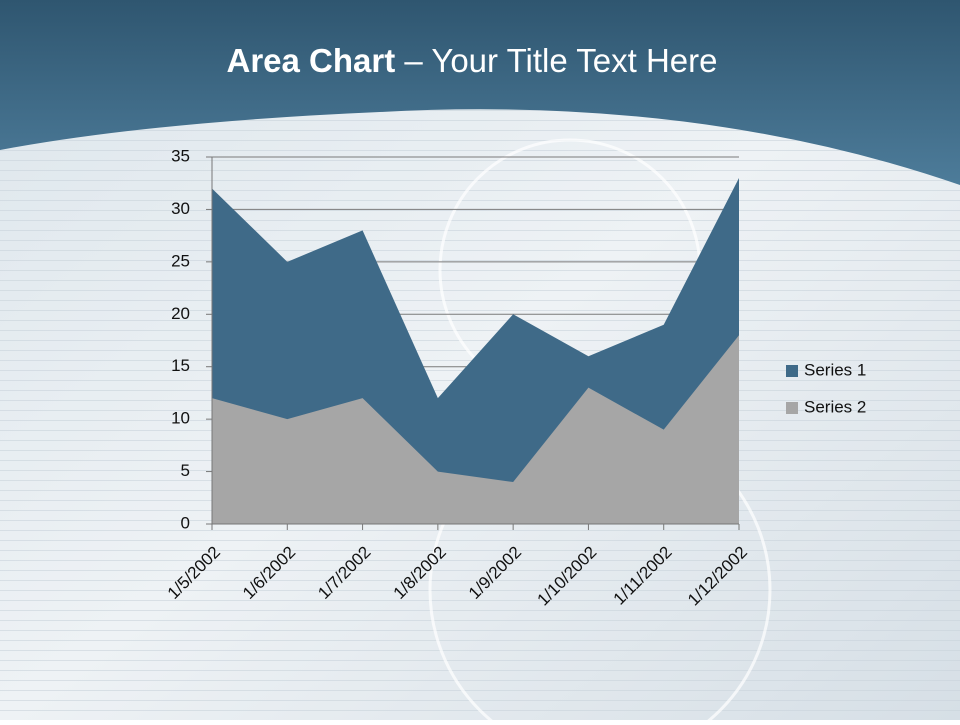  What do you see at coordinates (180, 155) in the screenshot?
I see `y-tick-label: 35` at bounding box center [180, 155].